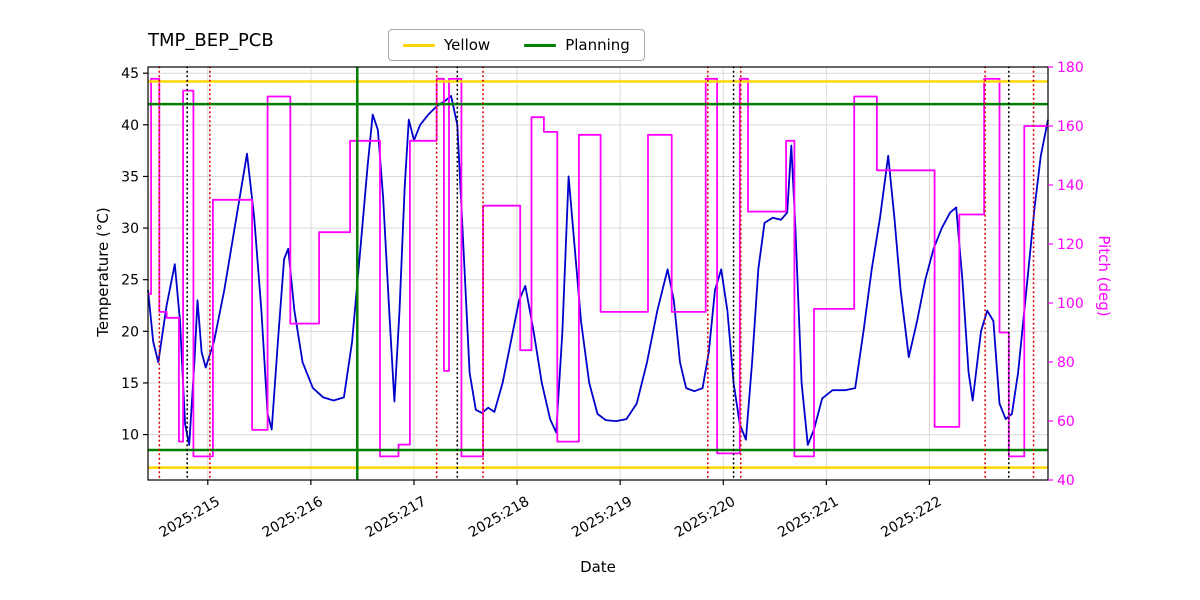 The height and width of the screenshot is (600, 1200). Describe the element at coordinates (602, 517) in the screenshot. I see `x-tick-label: 2025:219` at that location.